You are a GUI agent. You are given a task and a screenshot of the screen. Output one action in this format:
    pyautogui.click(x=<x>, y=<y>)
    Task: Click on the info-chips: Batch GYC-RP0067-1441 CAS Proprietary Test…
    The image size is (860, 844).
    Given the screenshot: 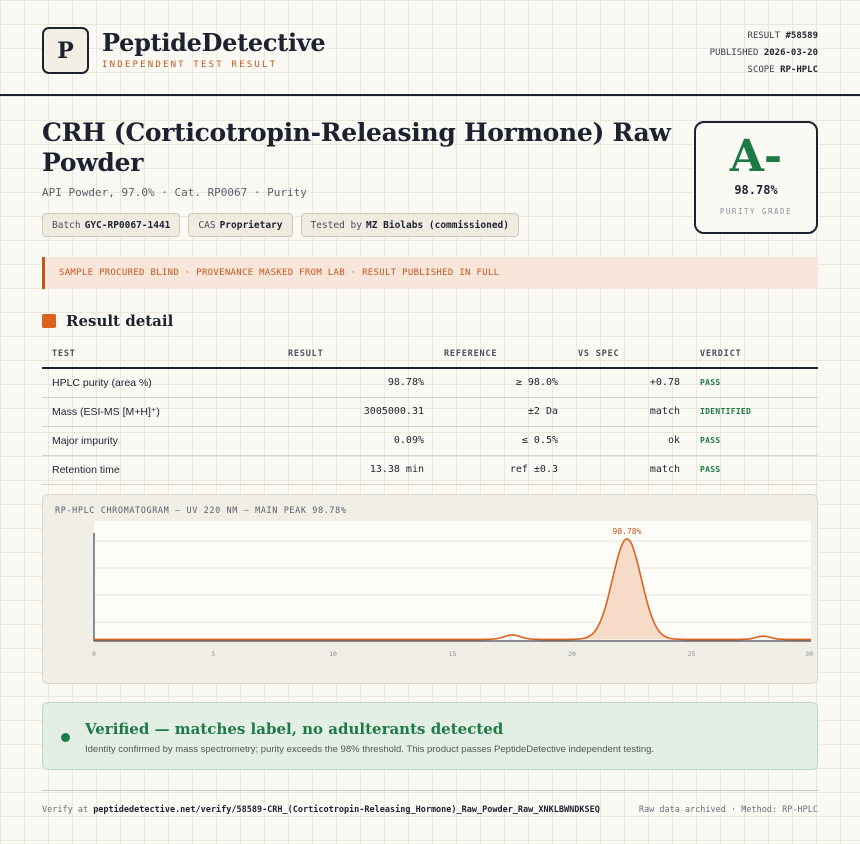 What is the action you would take?
    pyautogui.click(x=280, y=225)
    